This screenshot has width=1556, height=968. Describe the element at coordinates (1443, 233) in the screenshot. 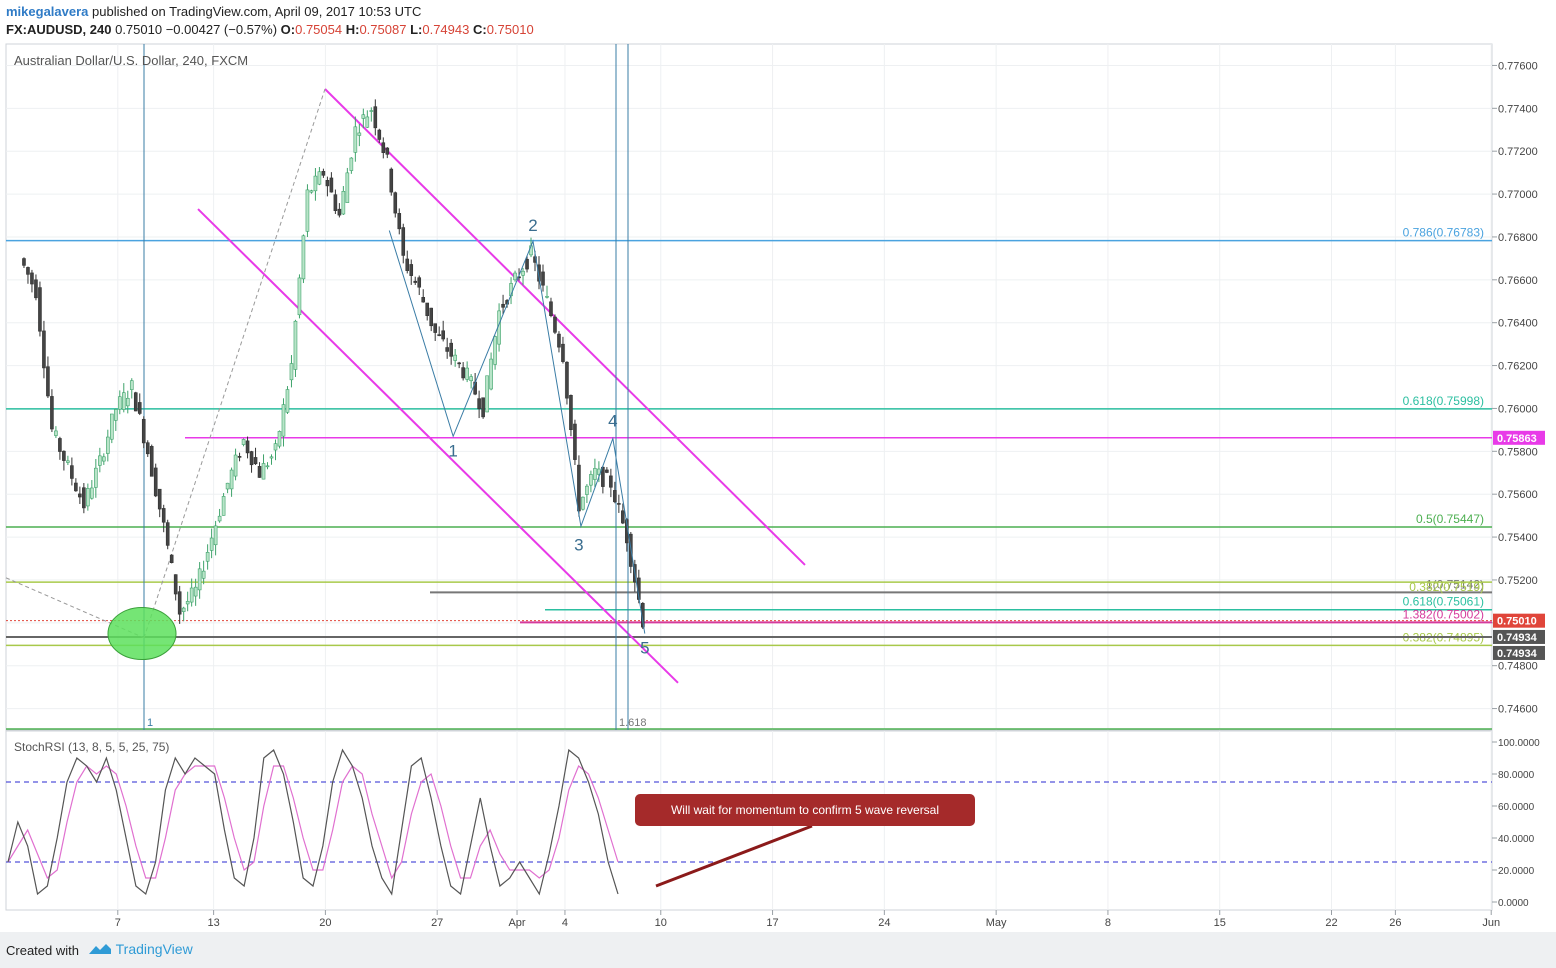

I see `fib-level-label: 0.786(0.76783)` at that location.